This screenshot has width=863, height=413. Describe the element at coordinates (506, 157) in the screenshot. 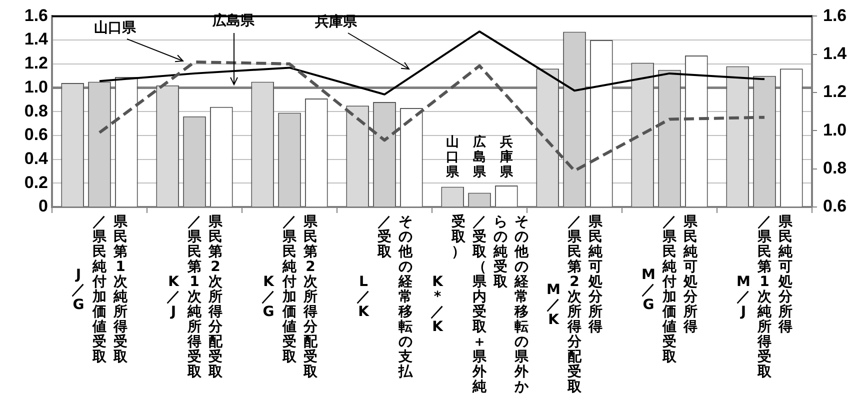

I see `series-label: 兵庫県` at that location.